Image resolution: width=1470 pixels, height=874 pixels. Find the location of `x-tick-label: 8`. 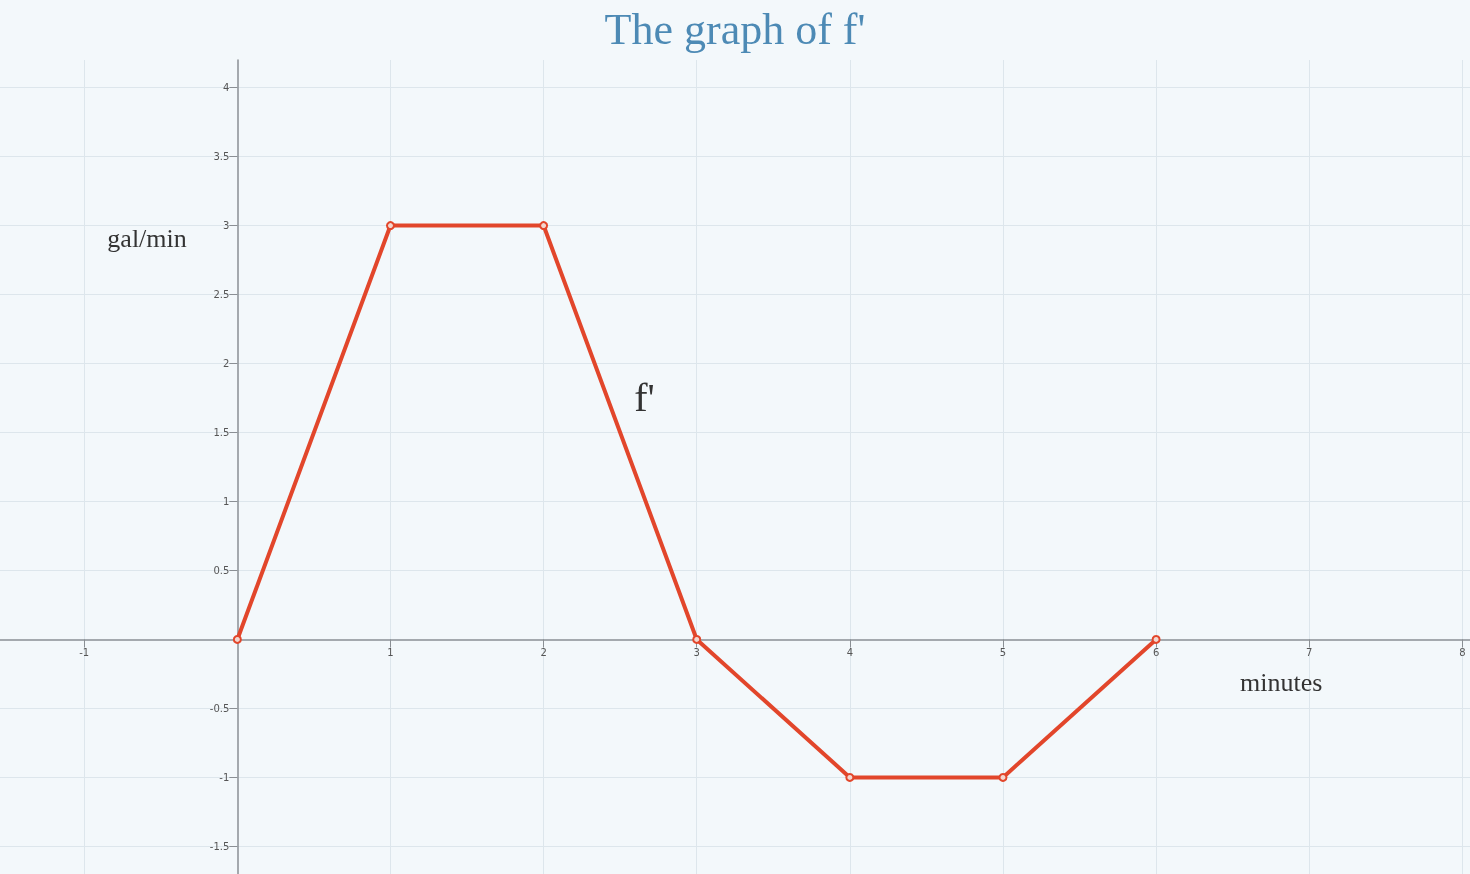

x-tick-label: 8 is located at coordinates (1462, 652).